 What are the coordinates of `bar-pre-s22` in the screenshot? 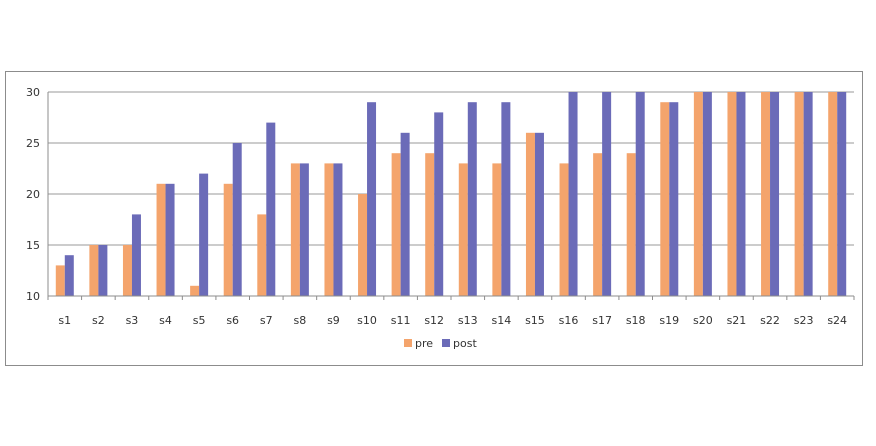 It's located at (766, 194).